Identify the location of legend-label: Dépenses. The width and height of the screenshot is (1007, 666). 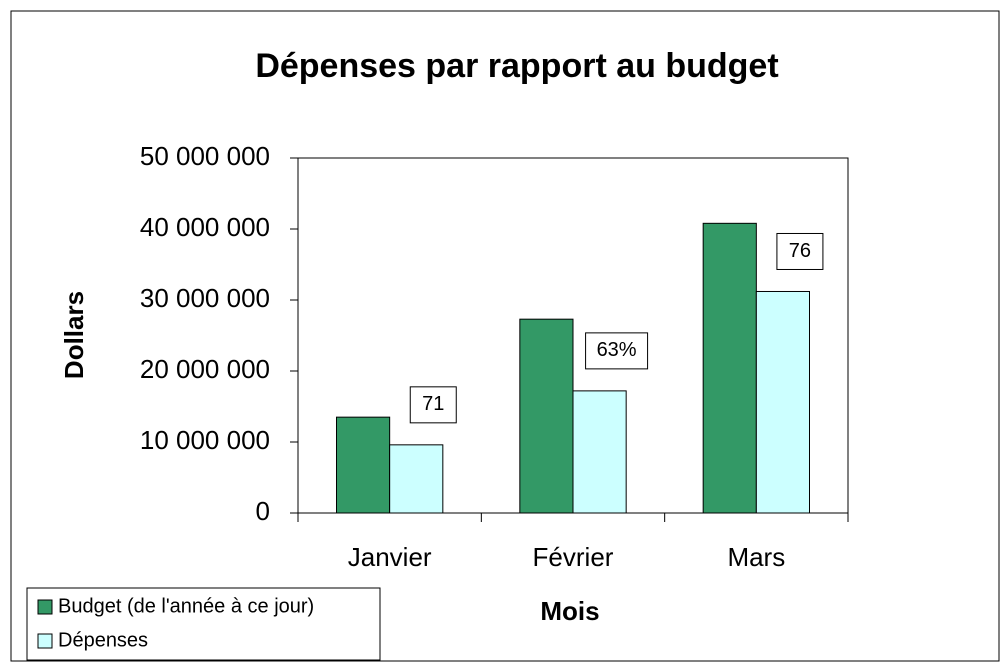
(103, 640).